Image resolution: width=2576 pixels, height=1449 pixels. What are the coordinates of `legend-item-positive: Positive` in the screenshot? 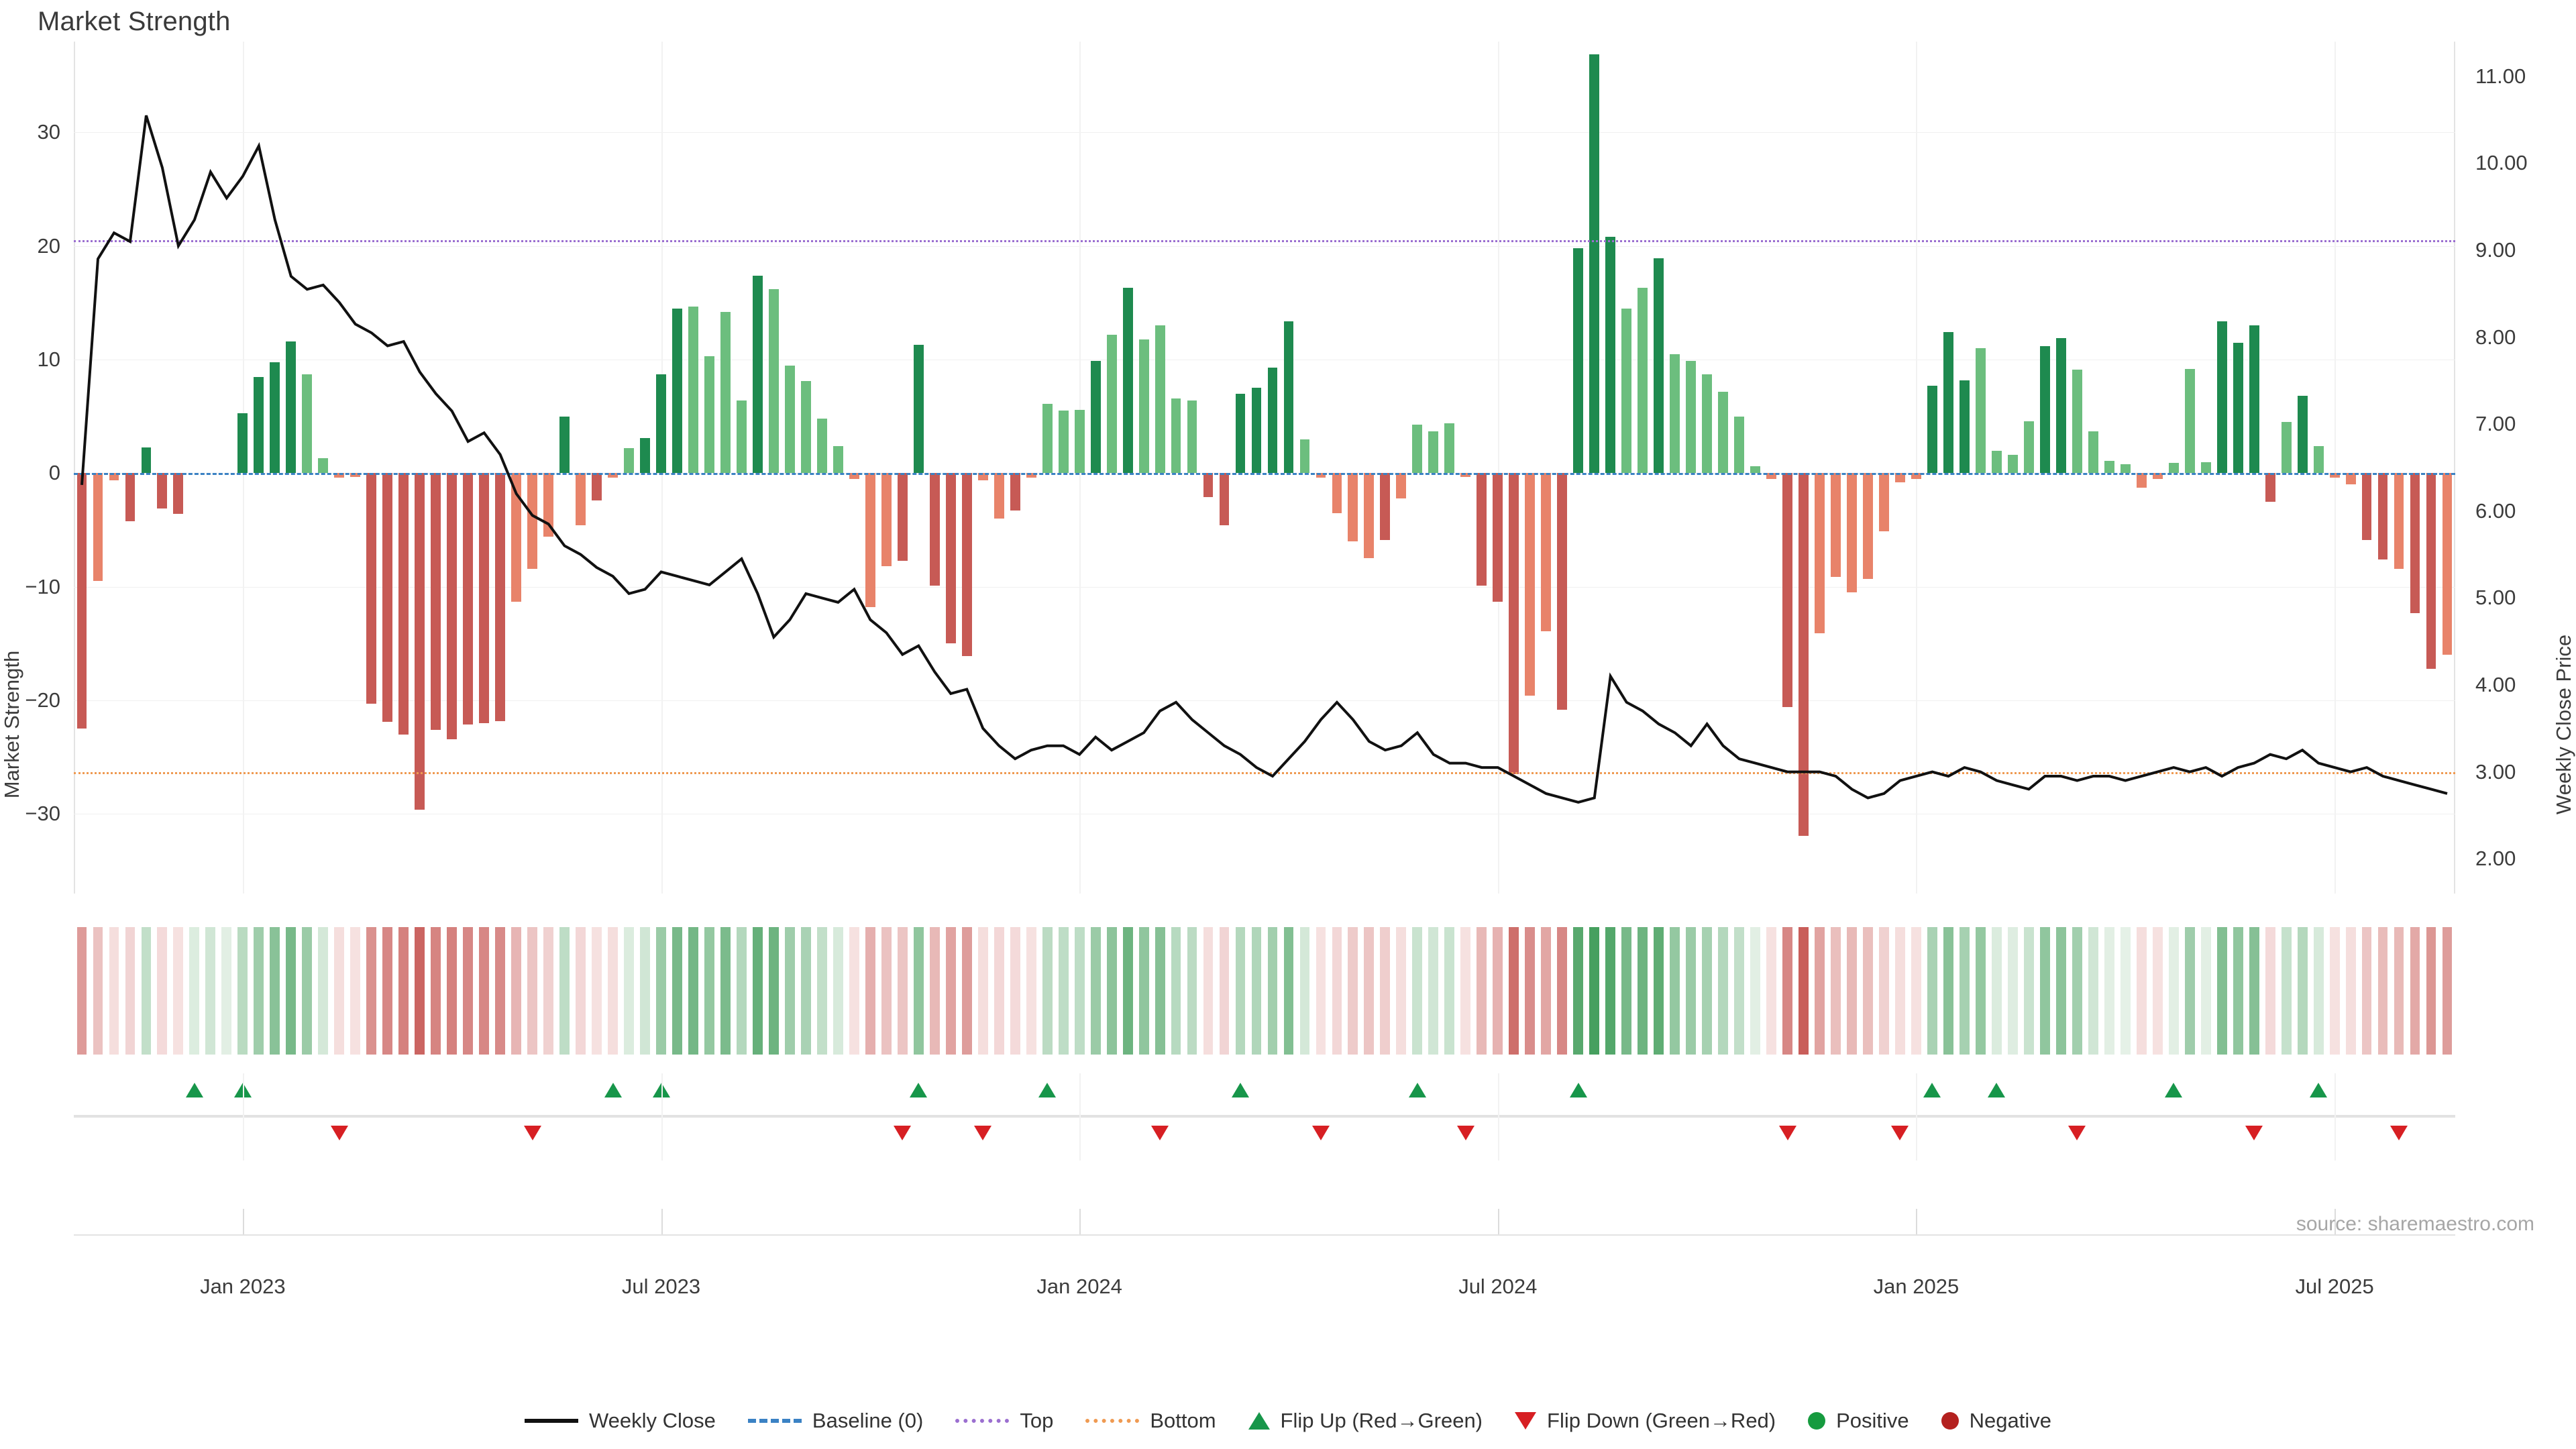 It's located at (1858, 1421).